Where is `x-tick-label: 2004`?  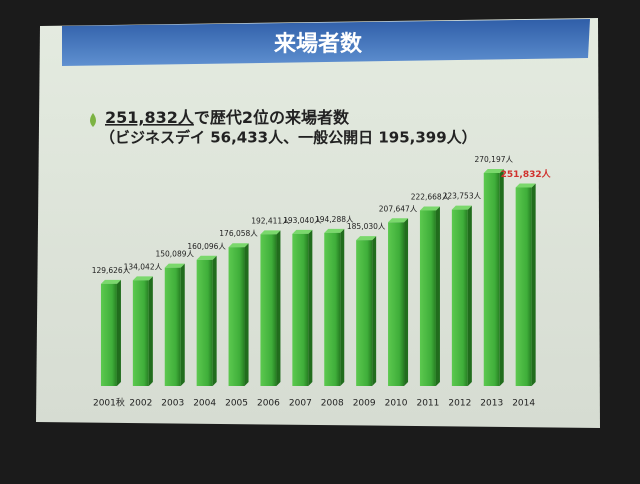
x-tick-label: 2004 is located at coordinates (204, 404).